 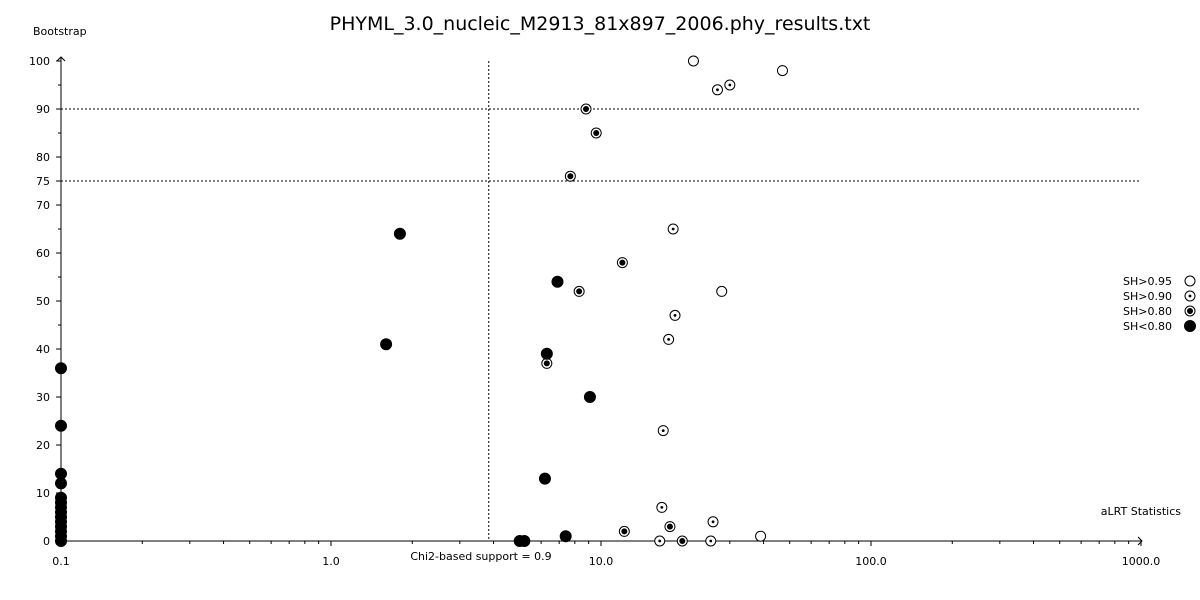 I want to click on legend-label: SH<0.80, so click(x=1147, y=326).